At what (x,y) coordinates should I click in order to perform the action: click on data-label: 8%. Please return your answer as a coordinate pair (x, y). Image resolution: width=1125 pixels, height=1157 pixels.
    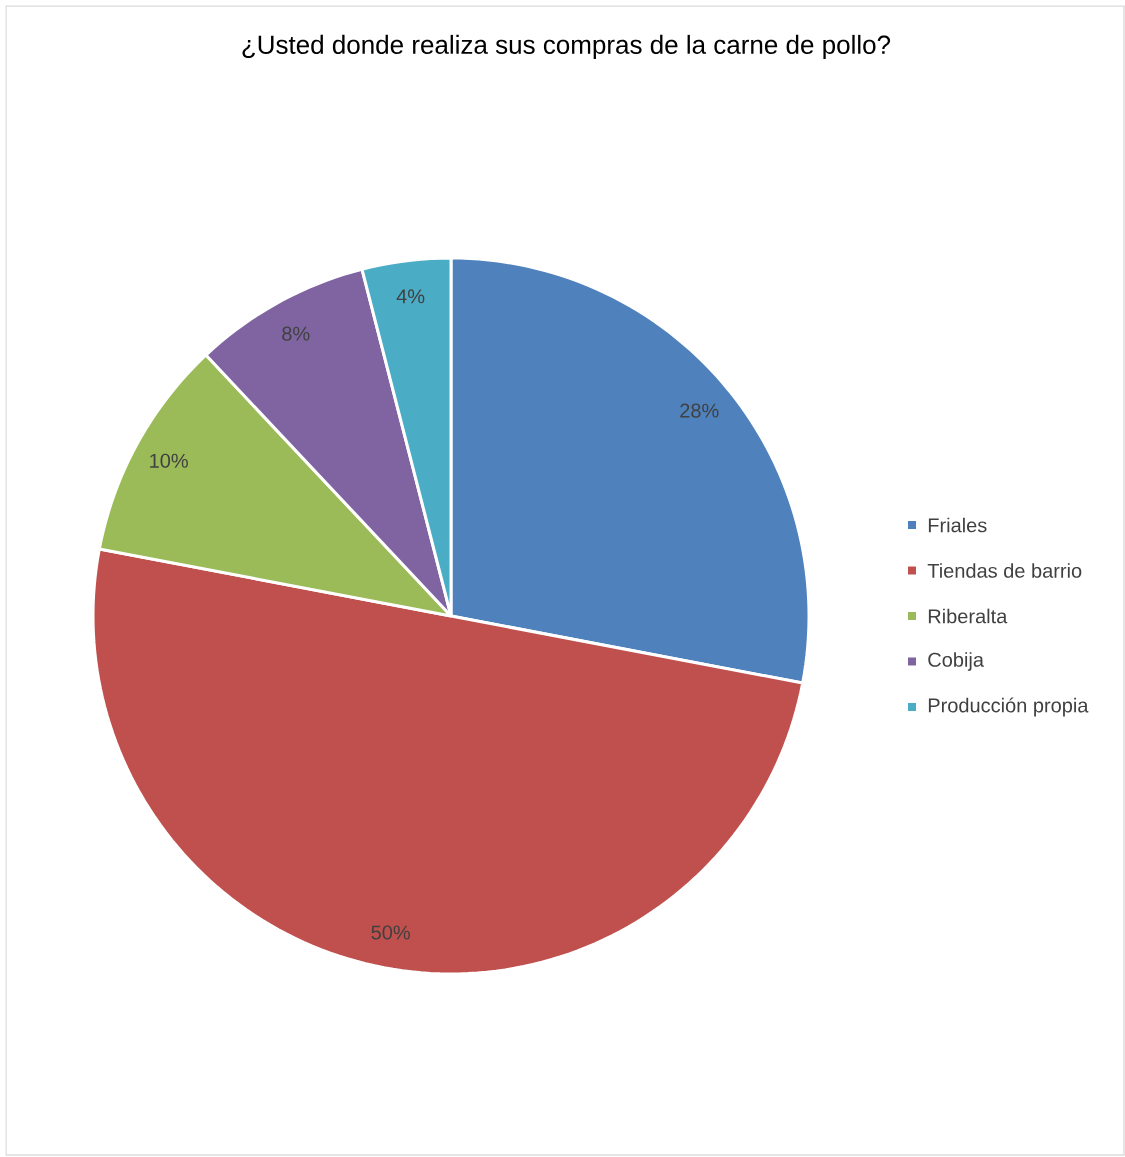
    Looking at the image, I should click on (296, 333).